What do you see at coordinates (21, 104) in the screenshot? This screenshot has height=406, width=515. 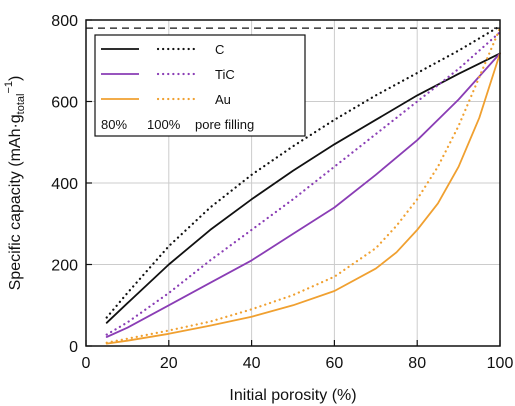 I see `y-axis-title-subscript: total` at bounding box center [21, 104].